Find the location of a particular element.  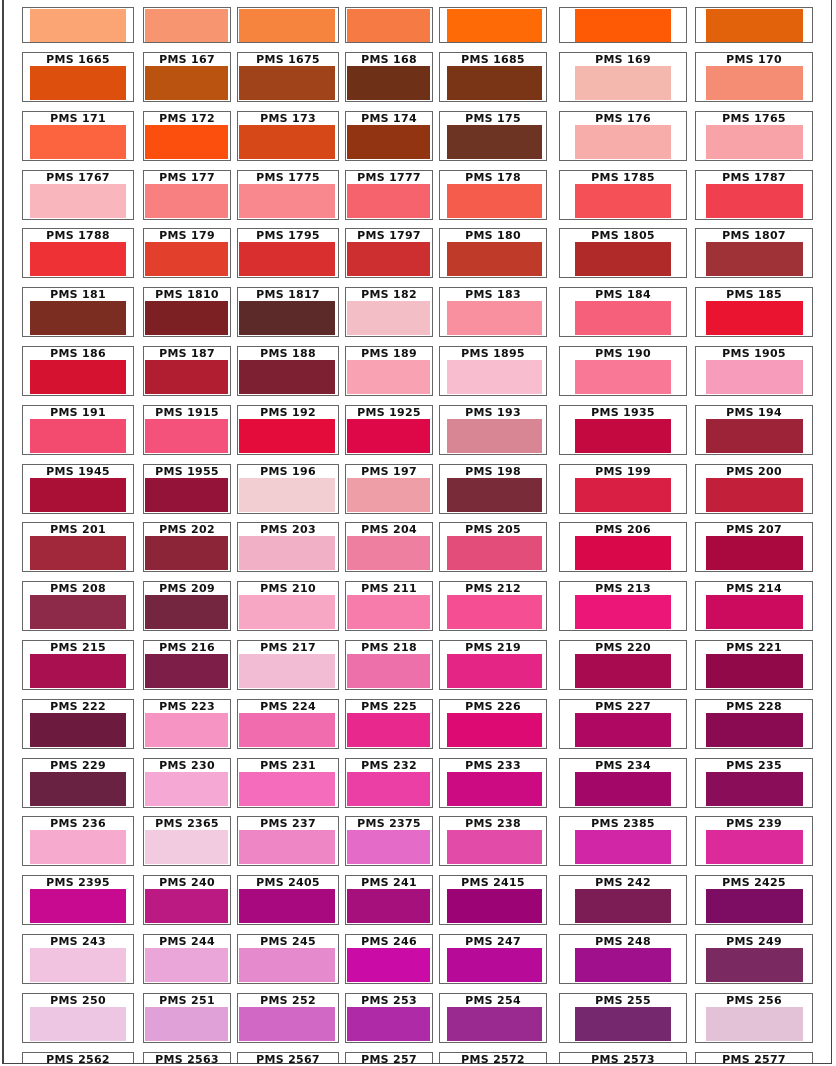

pms-label: PMS 201 is located at coordinates (78, 530).